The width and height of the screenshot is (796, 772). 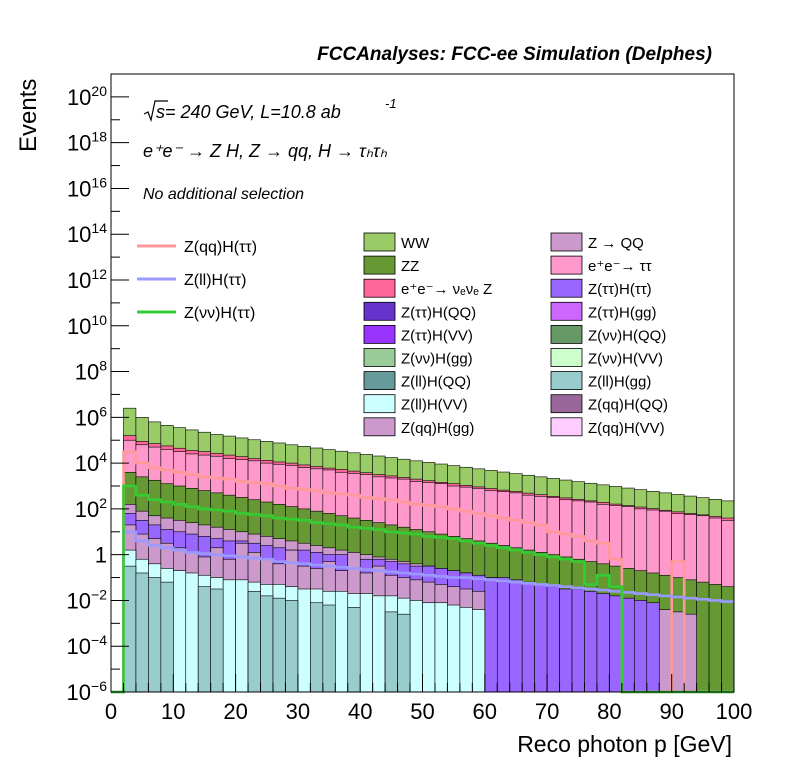 I want to click on y-tick-label--4: 10⁻⁴, so click(x=87, y=645).